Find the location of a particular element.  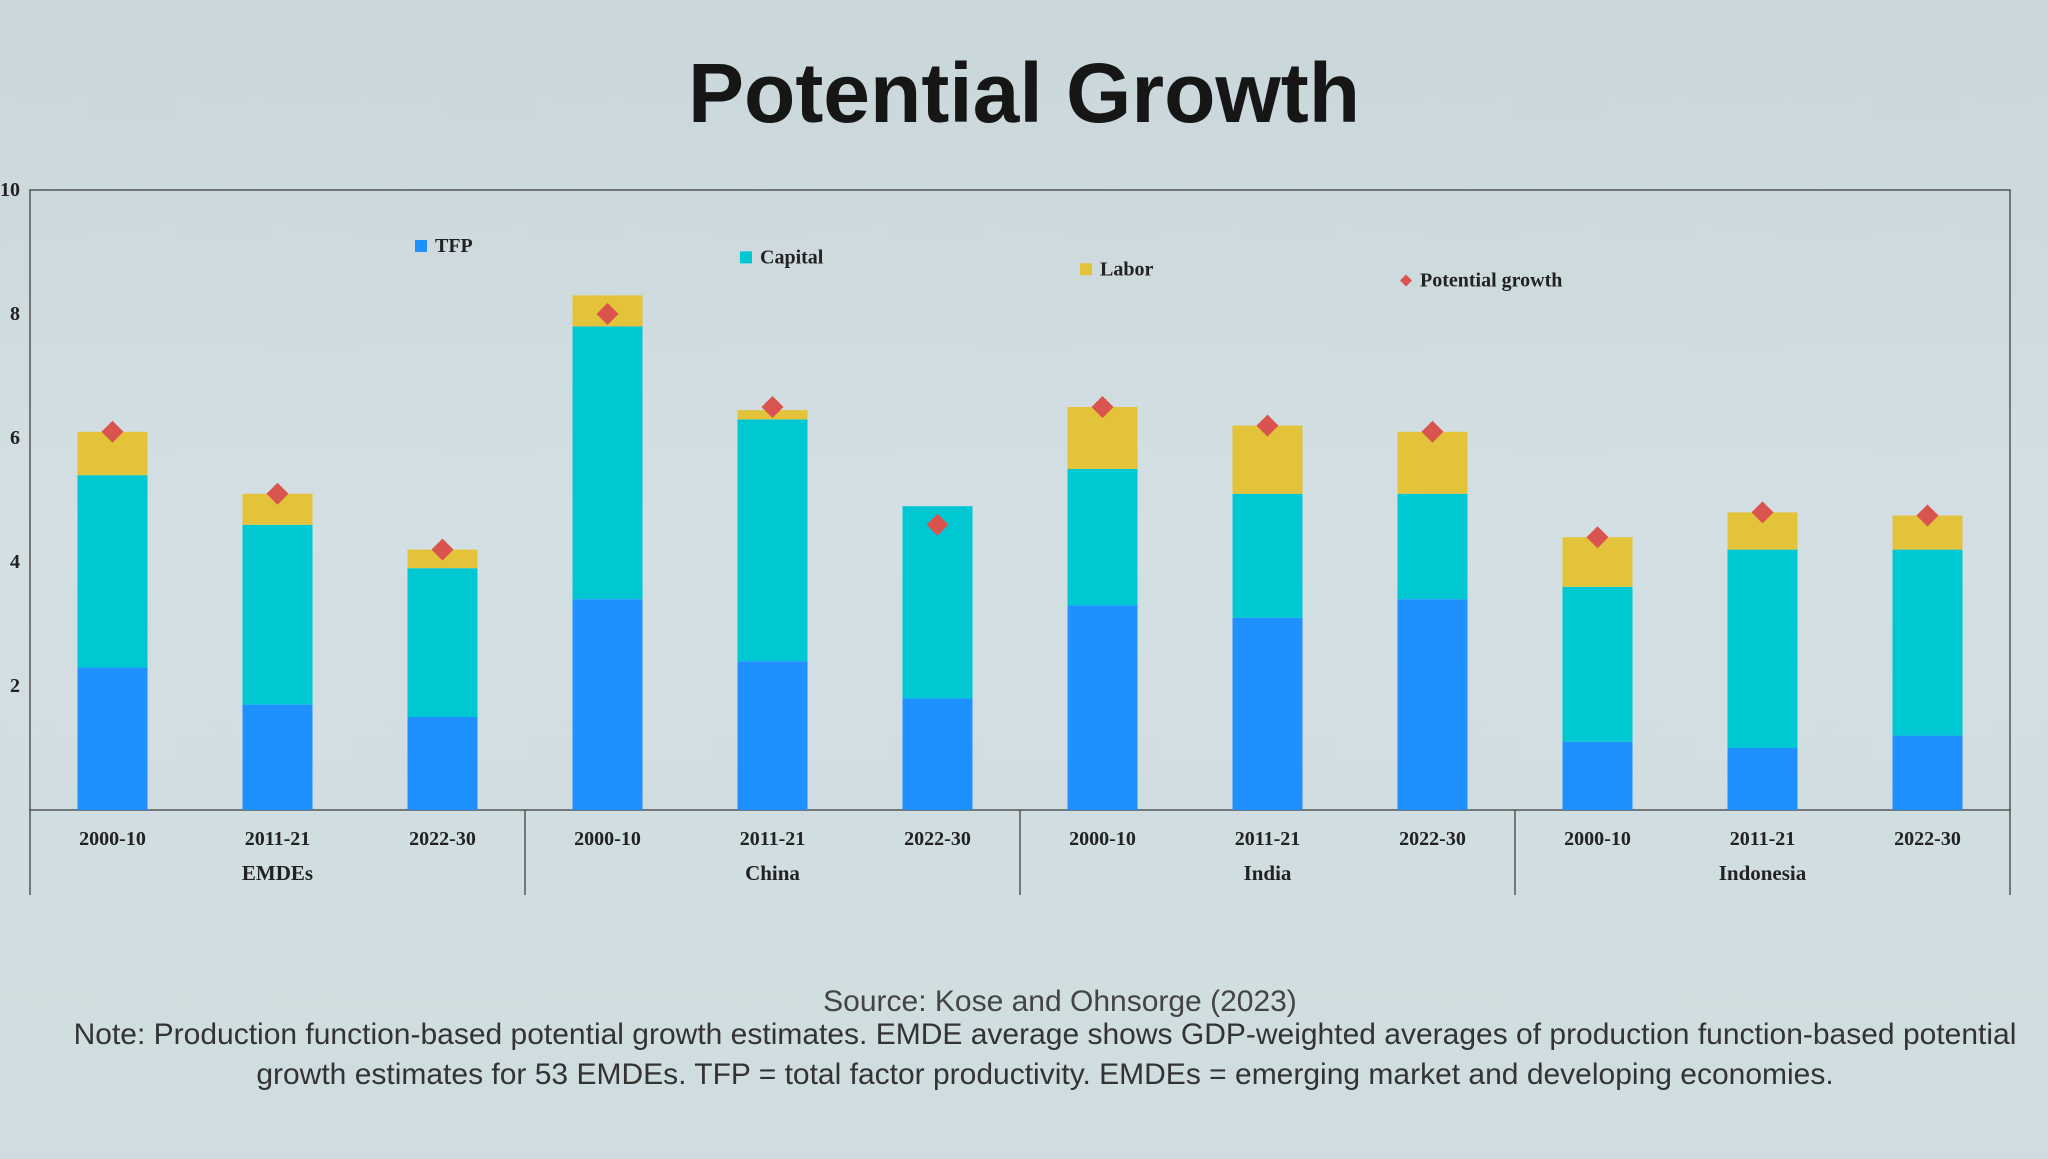

y-tick-label: 6 is located at coordinates (15, 438).